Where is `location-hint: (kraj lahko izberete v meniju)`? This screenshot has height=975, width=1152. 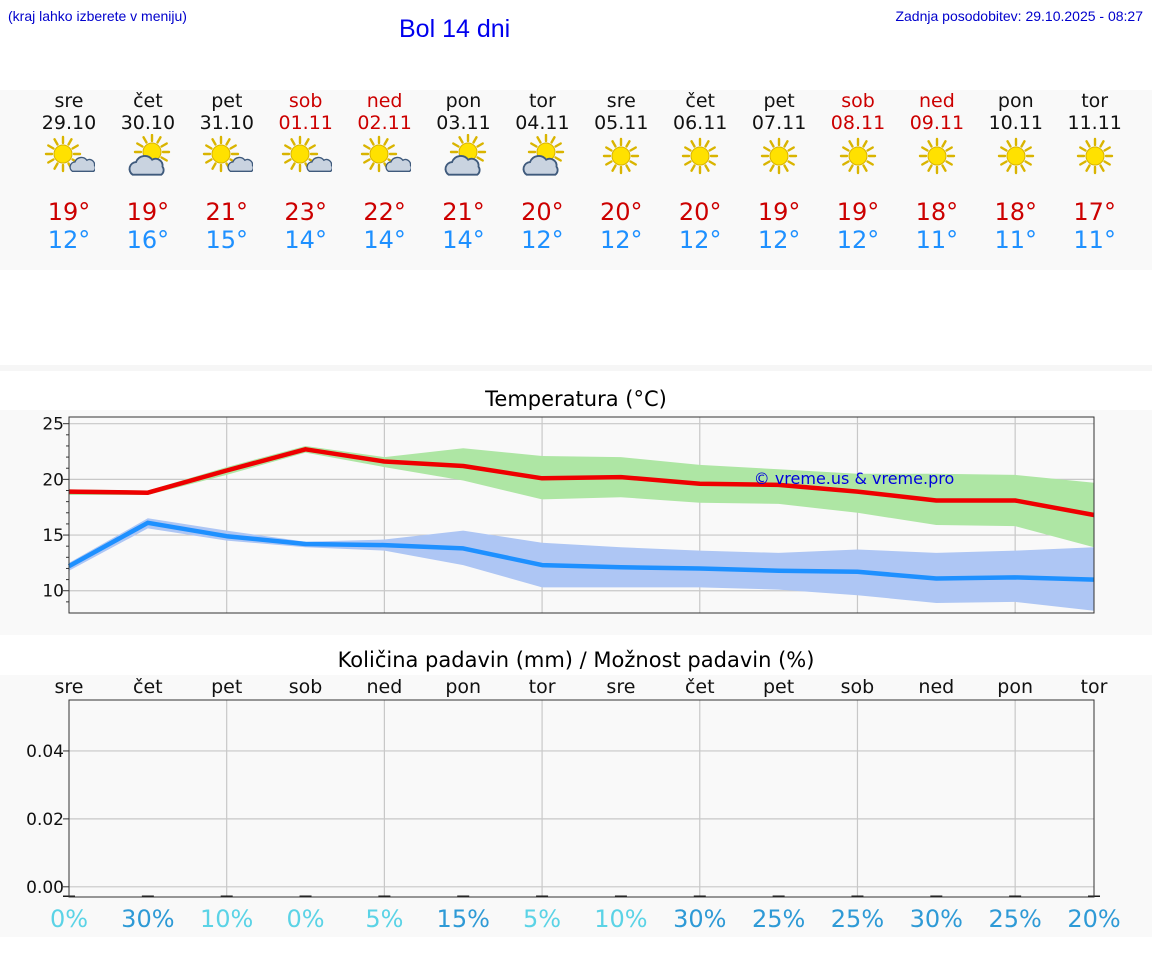
location-hint: (kraj lahko izberete v meniju) is located at coordinates (97, 16).